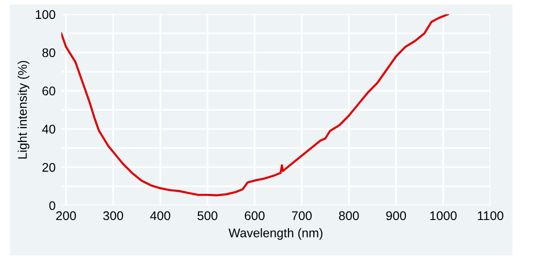 This screenshot has height=260, width=533. Describe the element at coordinates (24, 109) in the screenshot. I see `y-axis-title: Light intensity (%)` at that location.